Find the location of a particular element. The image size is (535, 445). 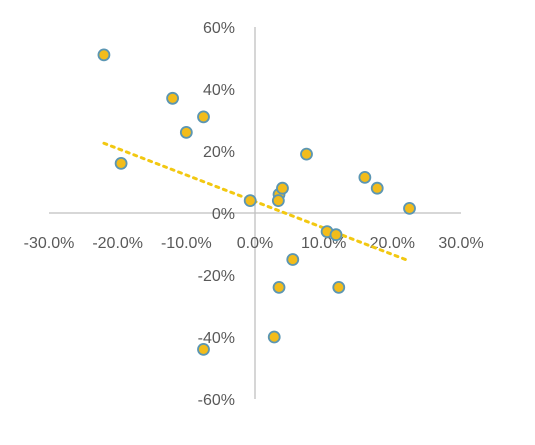

y-tick-label: -40% is located at coordinates (216, 338).